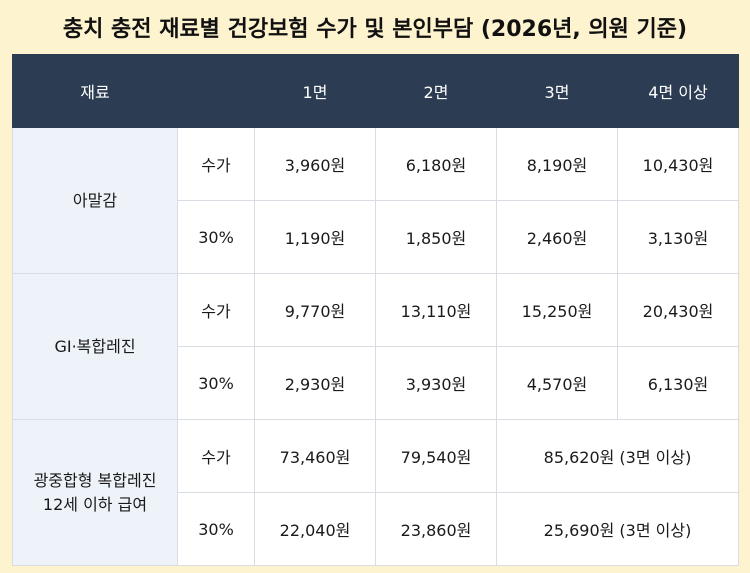 This screenshot has width=750, height=573. Describe the element at coordinates (678, 383) in the screenshot. I see `table-cell: 6,130원` at that location.